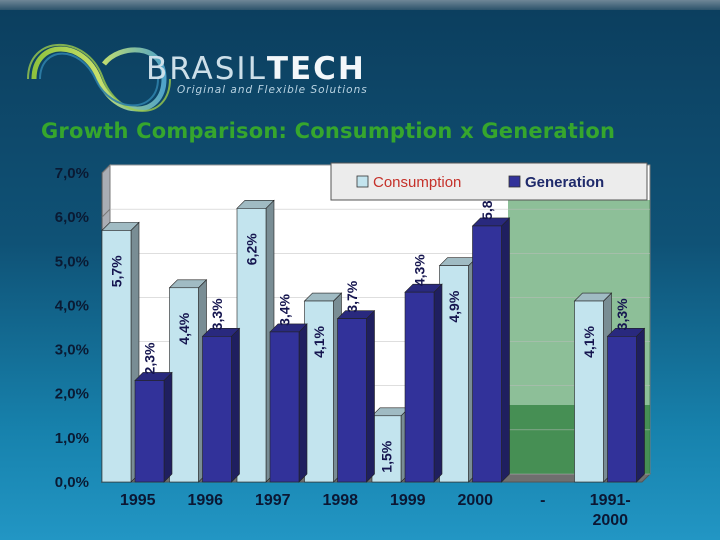  I want to click on brasiltech-logo-icon, so click(99, 77).